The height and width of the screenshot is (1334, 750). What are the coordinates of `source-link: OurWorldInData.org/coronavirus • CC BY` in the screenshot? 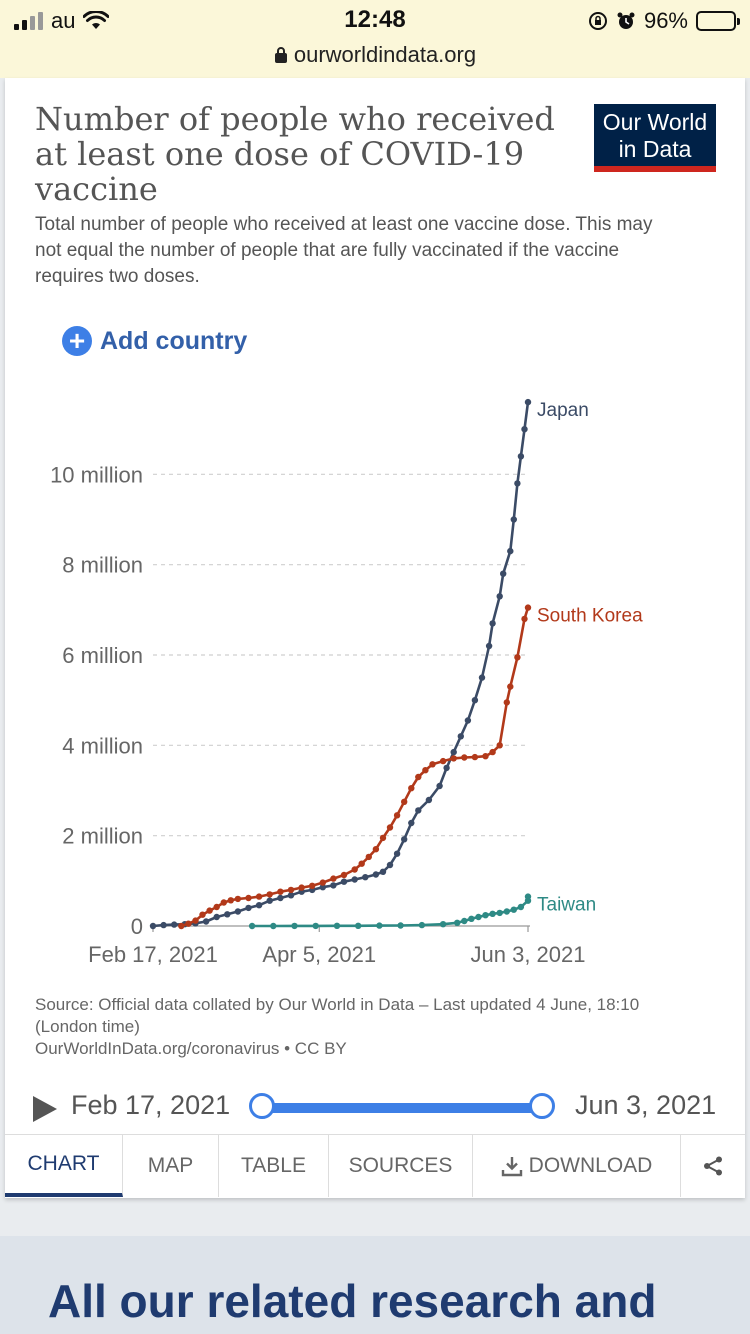 It's located at (191, 1048).